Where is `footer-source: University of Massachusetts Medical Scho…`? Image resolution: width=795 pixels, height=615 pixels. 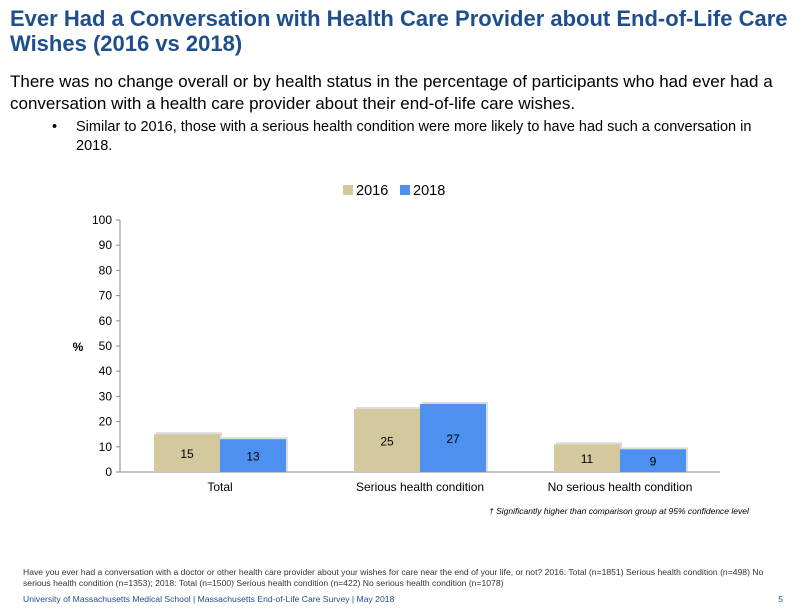
footer-source: University of Massachusetts Medical Scho… is located at coordinates (209, 599).